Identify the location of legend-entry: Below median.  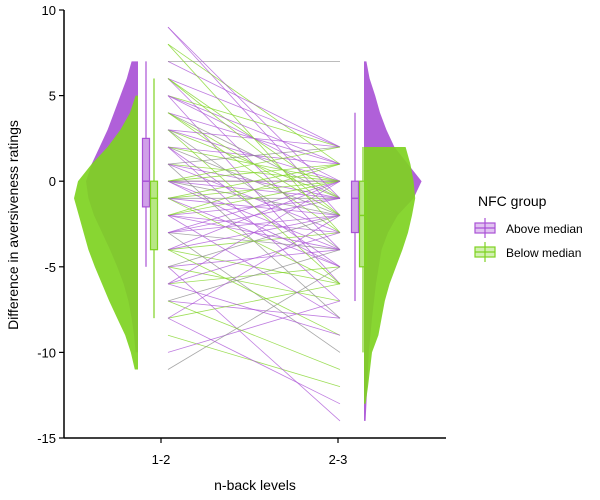
(527, 252).